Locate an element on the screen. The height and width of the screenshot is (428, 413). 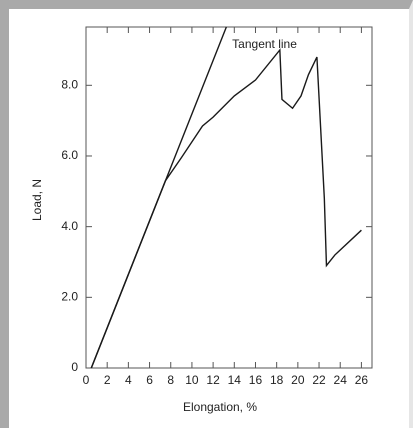
x-tick-label: 18 is located at coordinates (277, 380).